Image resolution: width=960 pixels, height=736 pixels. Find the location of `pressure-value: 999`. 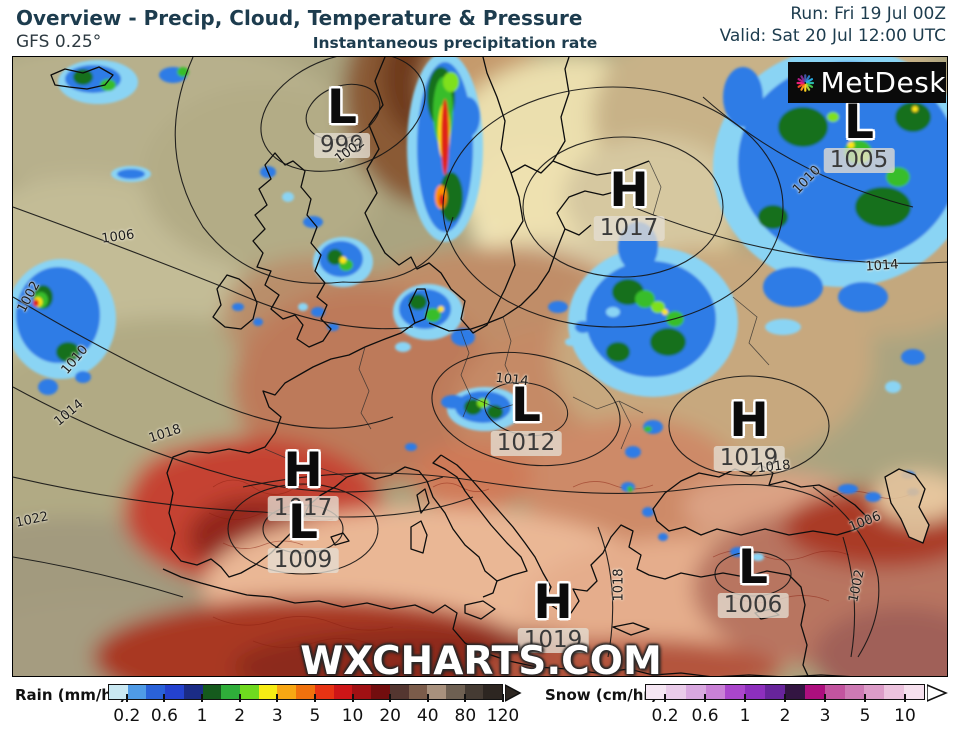

pressure-value: 999 is located at coordinates (342, 145).